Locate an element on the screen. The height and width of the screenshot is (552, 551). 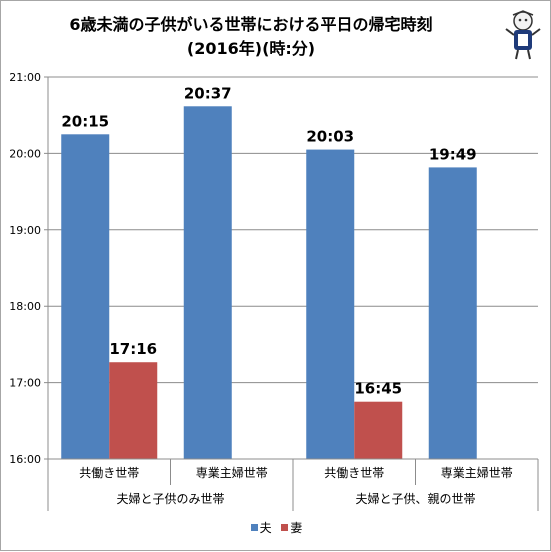
data-label: 19:49 is located at coordinates (453, 154).